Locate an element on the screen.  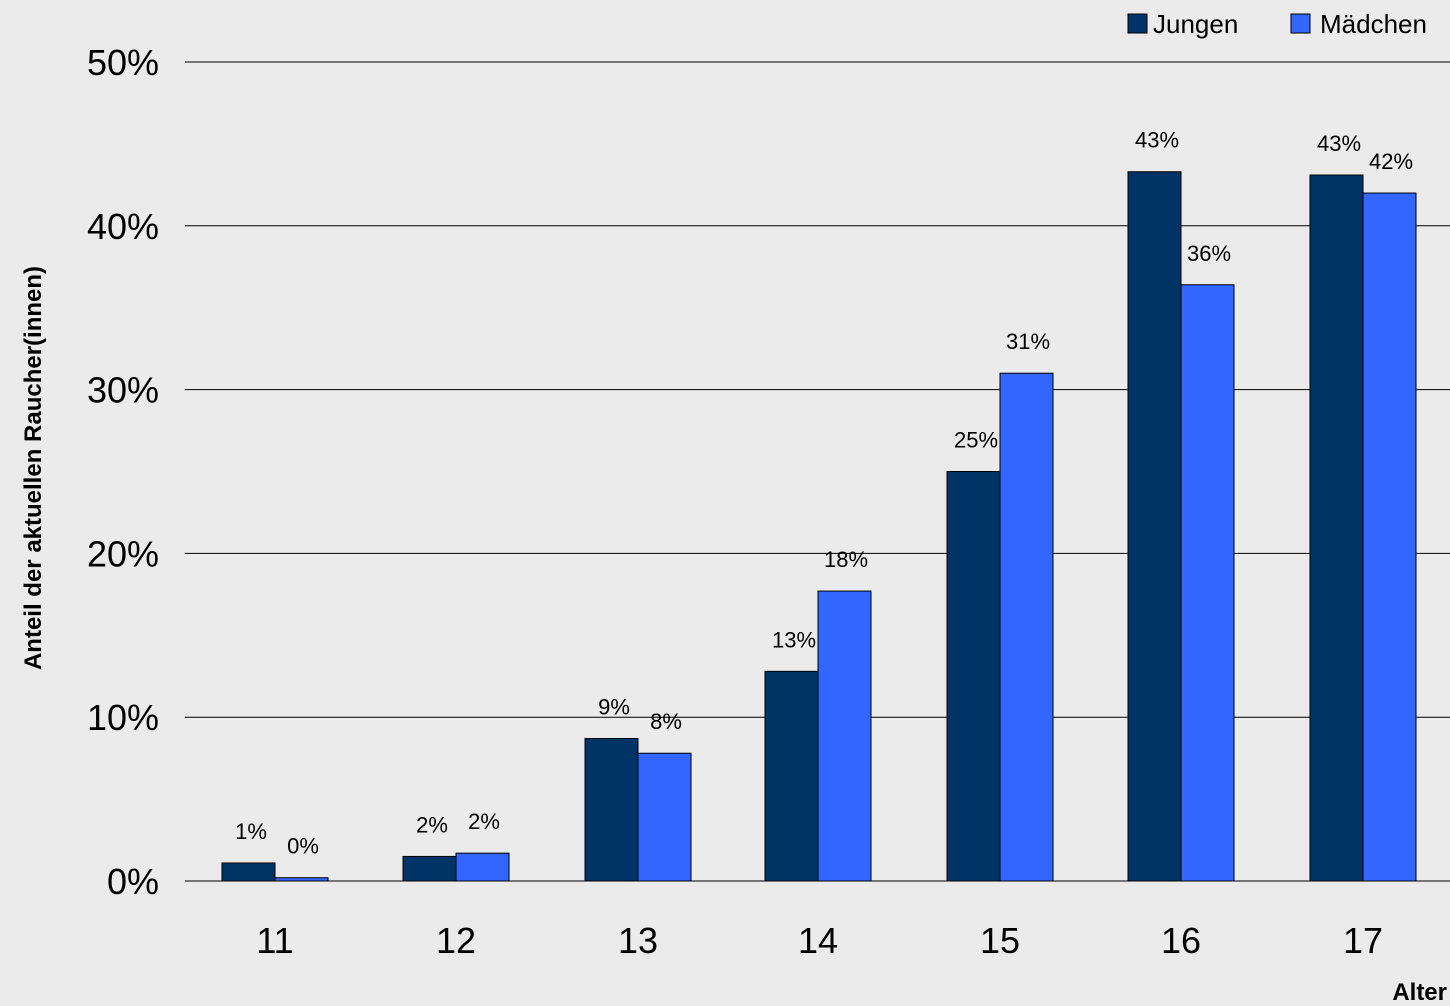
data-label-jungen-12: 2% is located at coordinates (432, 824).